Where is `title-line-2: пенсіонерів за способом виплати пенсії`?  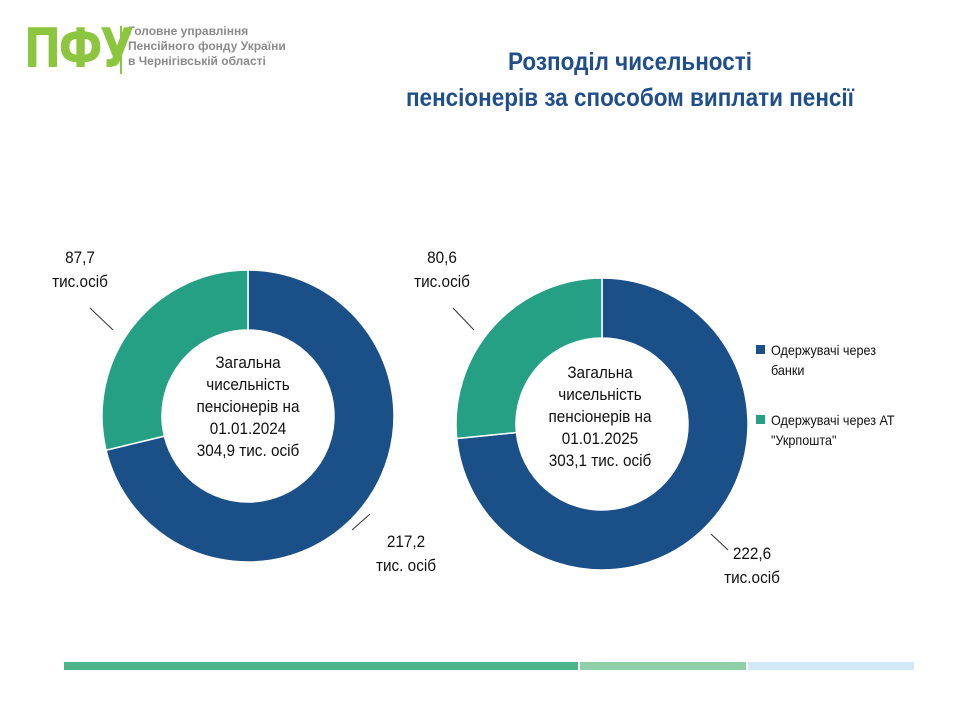
title-line-2: пенсіонерів за способом виплати пенсії is located at coordinates (630, 98).